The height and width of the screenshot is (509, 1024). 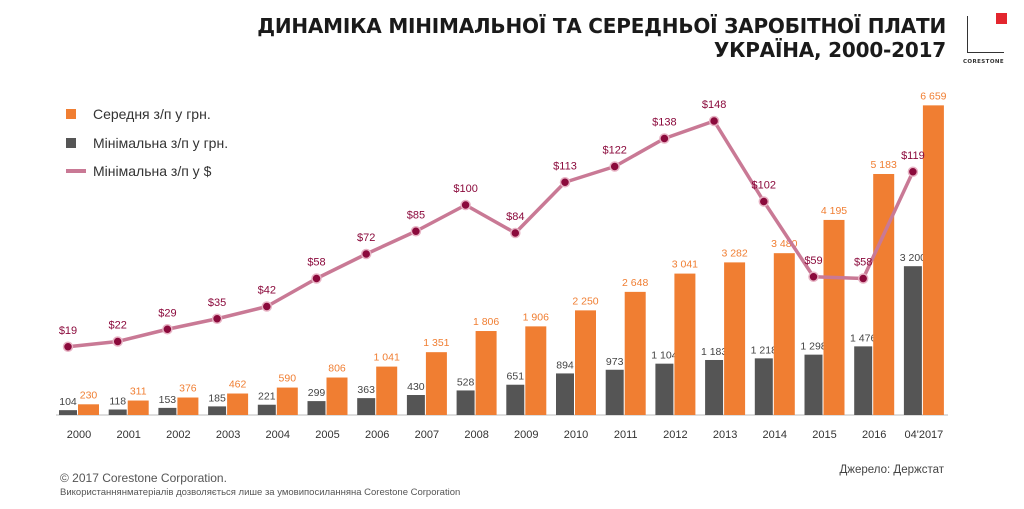 What do you see at coordinates (79, 435) in the screenshot?
I see `x-tick-label: 2000` at bounding box center [79, 435].